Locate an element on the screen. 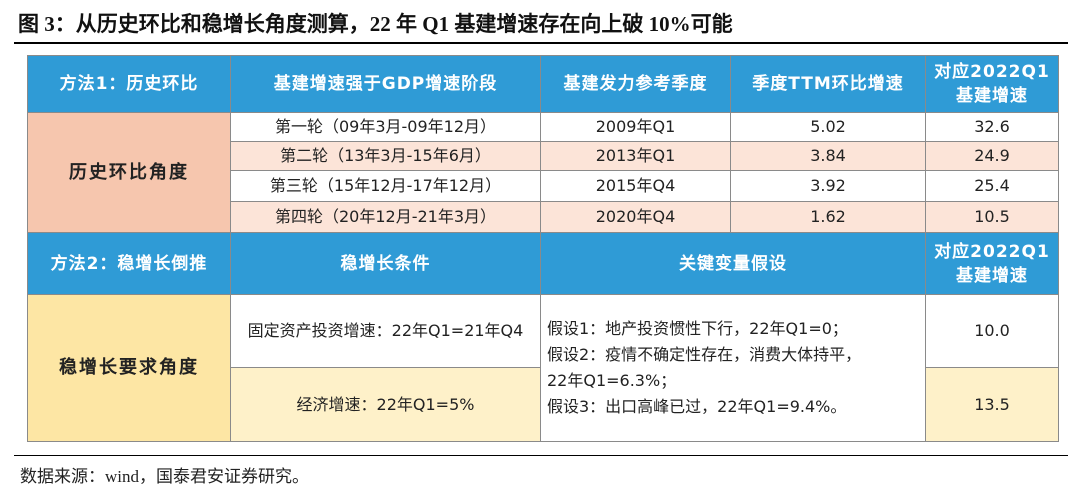 The height and width of the screenshot is (494, 1080). cell: 第四轮（20年12月-21年3月） is located at coordinates (385, 217).